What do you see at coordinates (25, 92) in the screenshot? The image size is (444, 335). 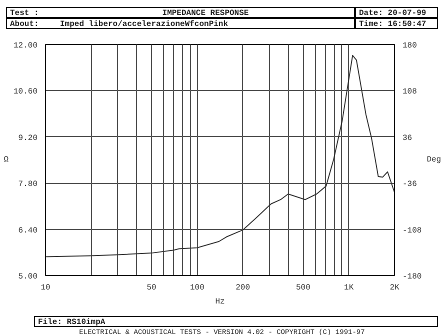 I see `y-tick-label: 10.60` at bounding box center [25, 92].